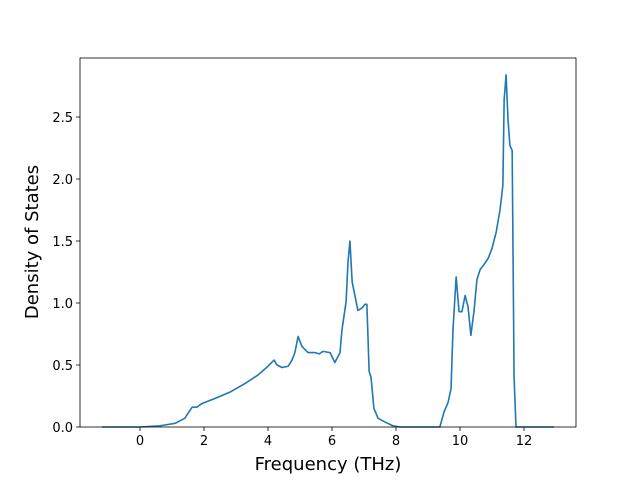 Image resolution: width=640 pixels, height=484 pixels. I want to click on y-tick-label: 0.0, so click(62, 428).